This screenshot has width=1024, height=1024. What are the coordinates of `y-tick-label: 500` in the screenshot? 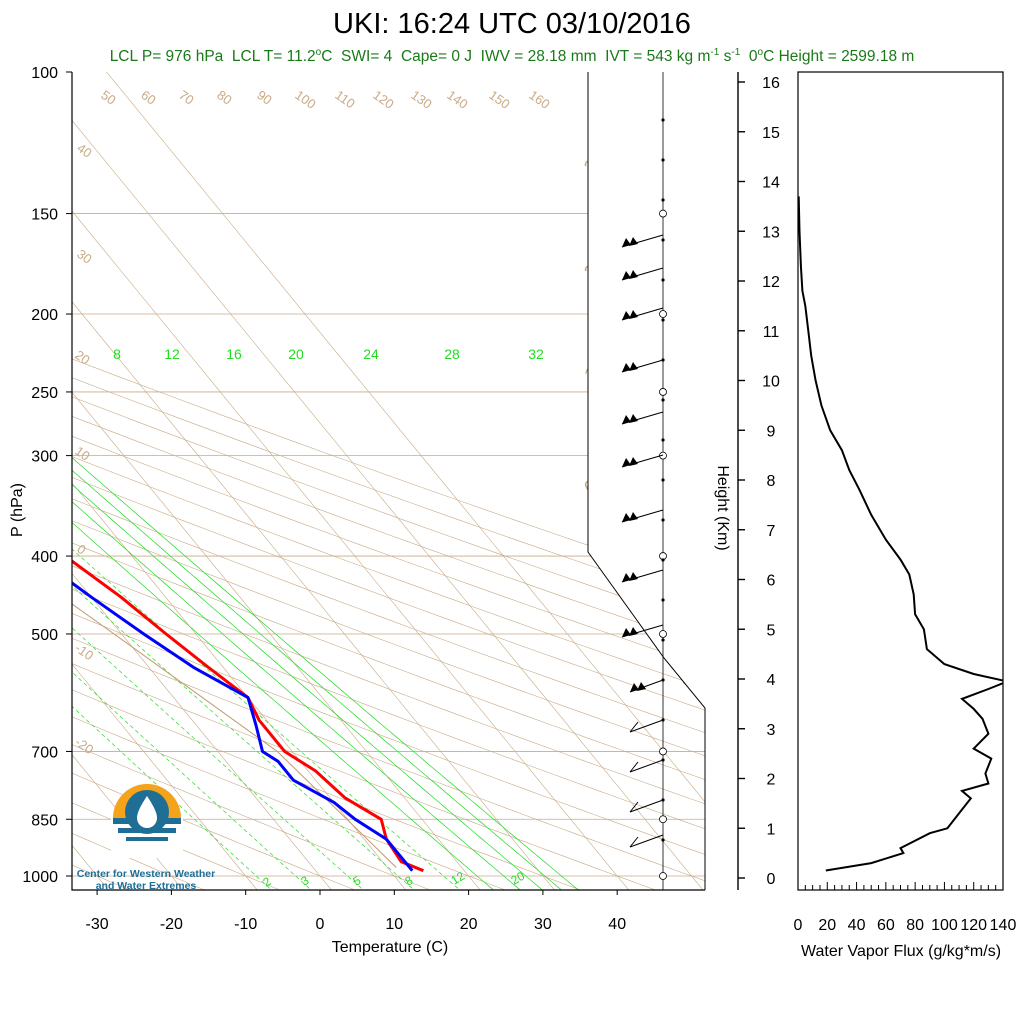 It's located at (44, 635).